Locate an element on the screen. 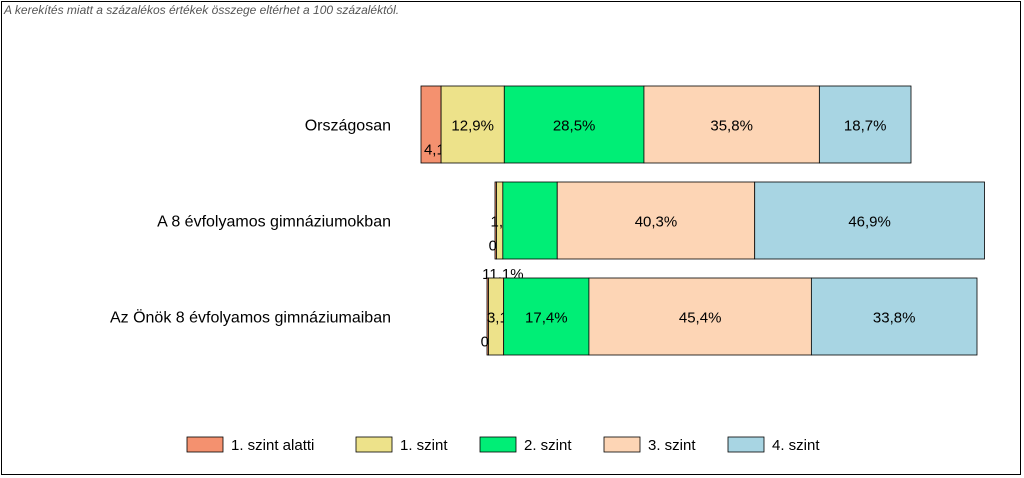 This screenshot has width=1024, height=478. data-label: 12,9% is located at coordinates (472, 126).